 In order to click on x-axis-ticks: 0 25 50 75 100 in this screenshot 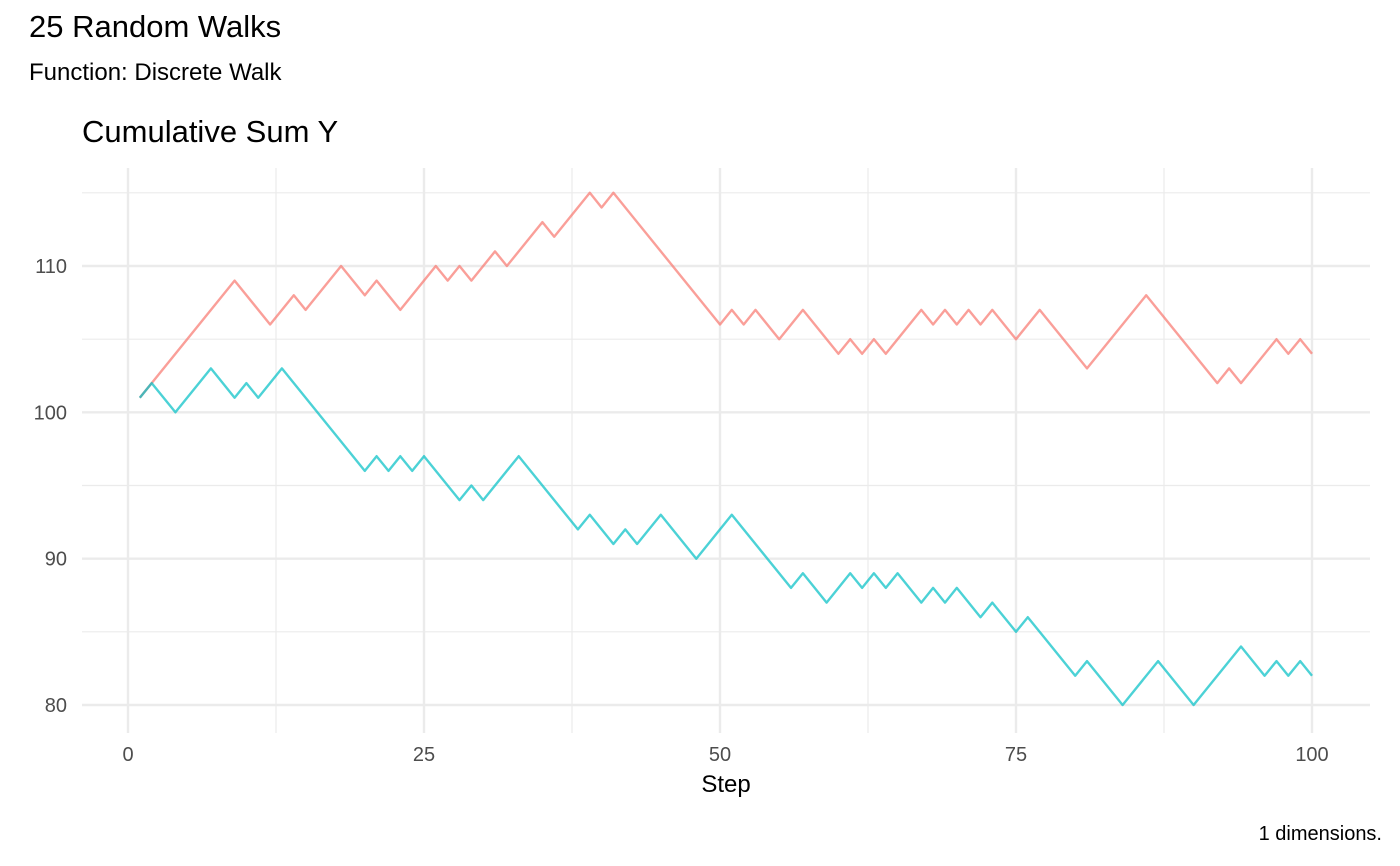, I will do `click(725, 755)`.